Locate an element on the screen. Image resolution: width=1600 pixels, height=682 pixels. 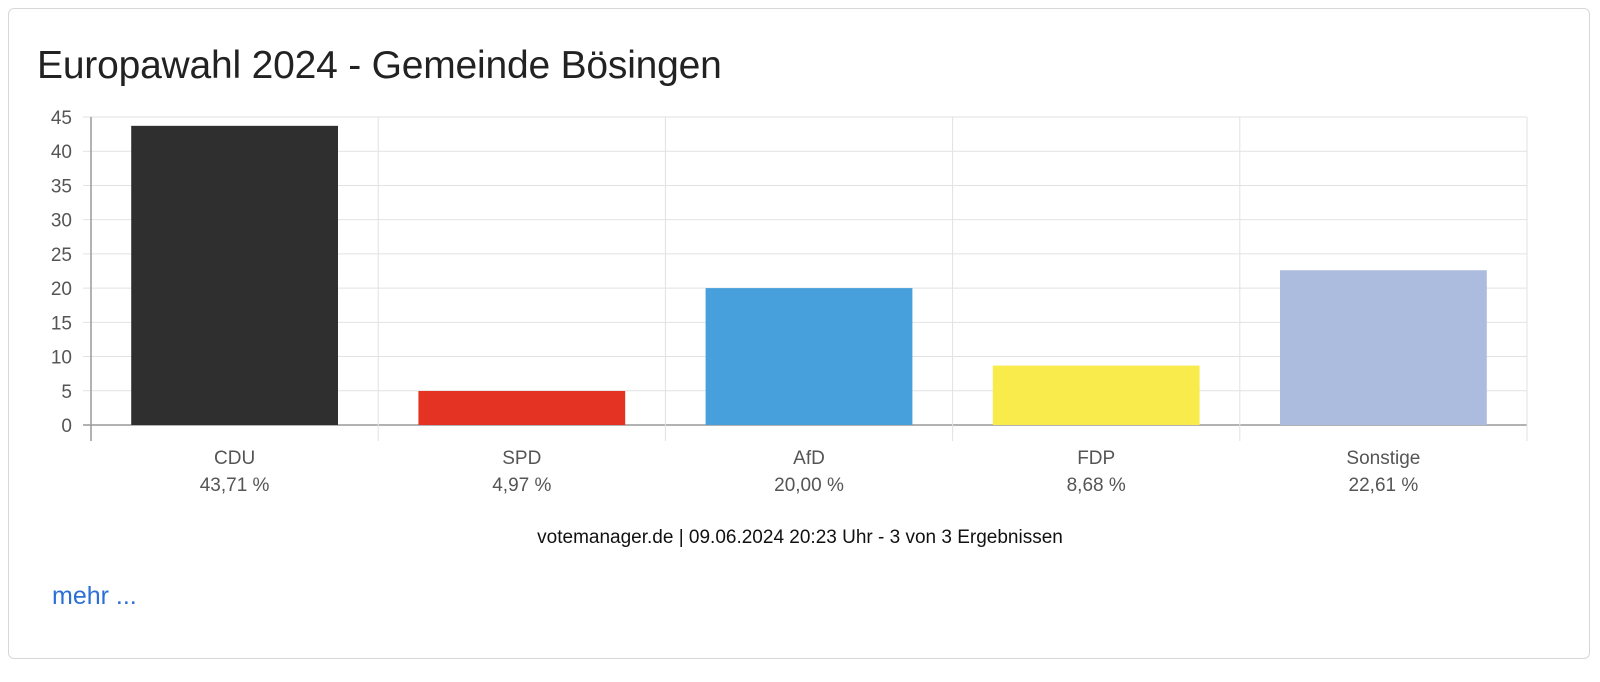
bar-cdu is located at coordinates (234, 275).